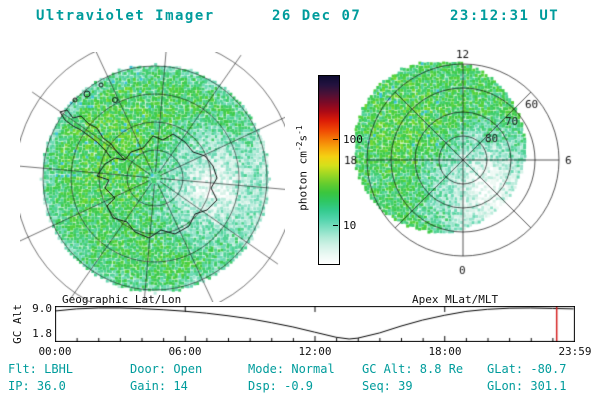 The height and width of the screenshot is (400, 600). I want to click on status-door: Door: Open, so click(166, 369).